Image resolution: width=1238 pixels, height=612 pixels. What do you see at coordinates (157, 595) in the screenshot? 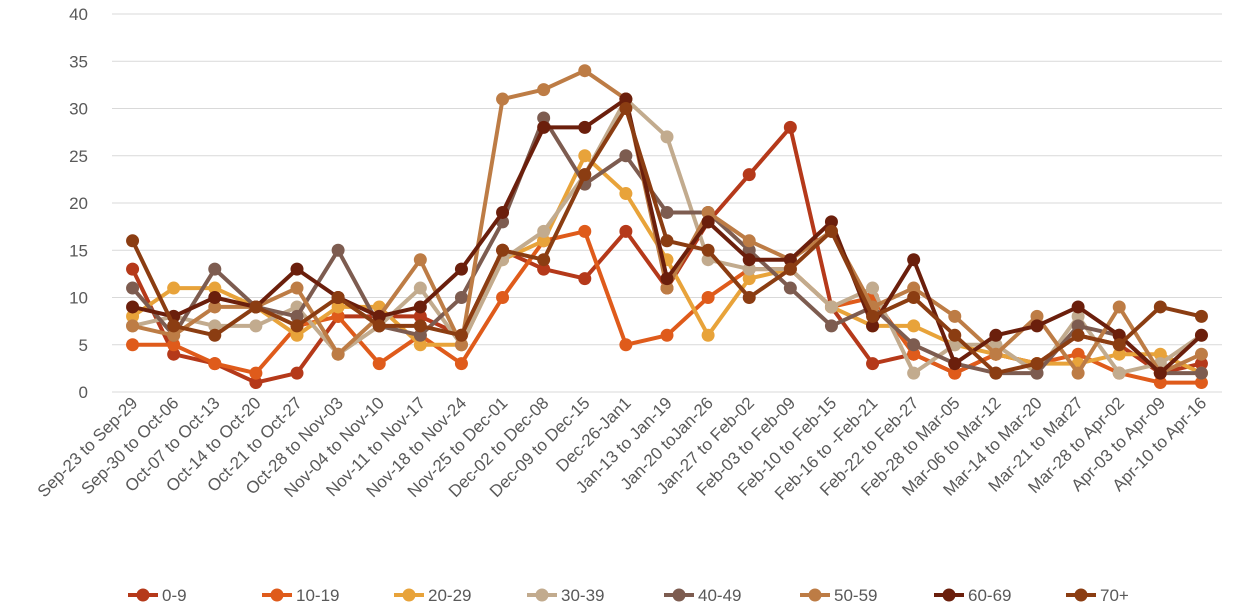
I see `legend-item-0-9: 0-9` at bounding box center [157, 595].